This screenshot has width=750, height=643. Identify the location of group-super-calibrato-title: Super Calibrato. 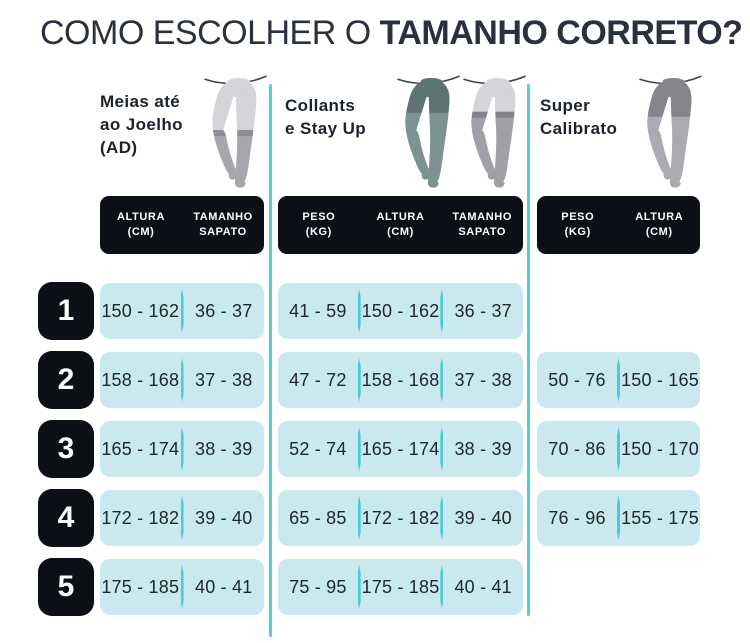
(578, 117).